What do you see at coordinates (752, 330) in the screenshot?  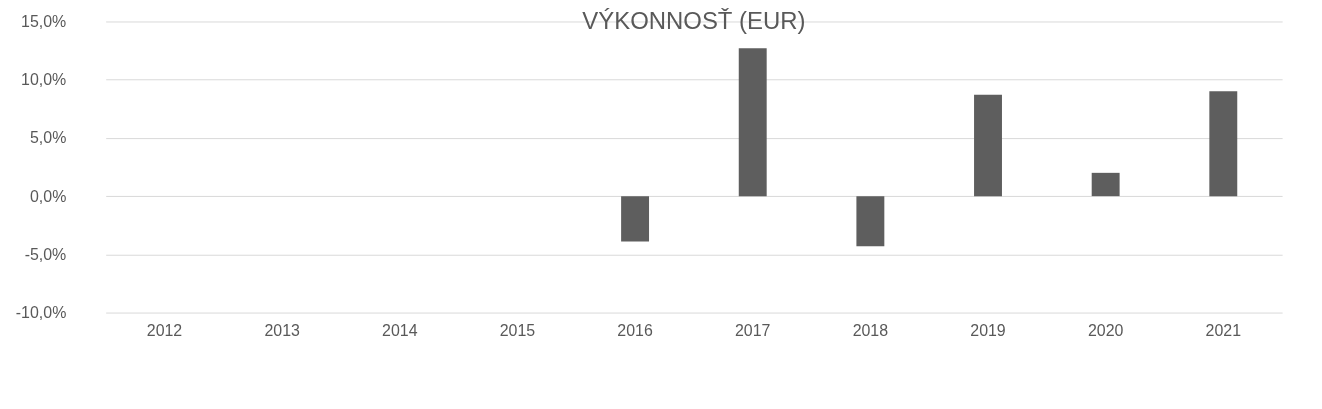 I see `x-tick-label: 2017` at bounding box center [752, 330].